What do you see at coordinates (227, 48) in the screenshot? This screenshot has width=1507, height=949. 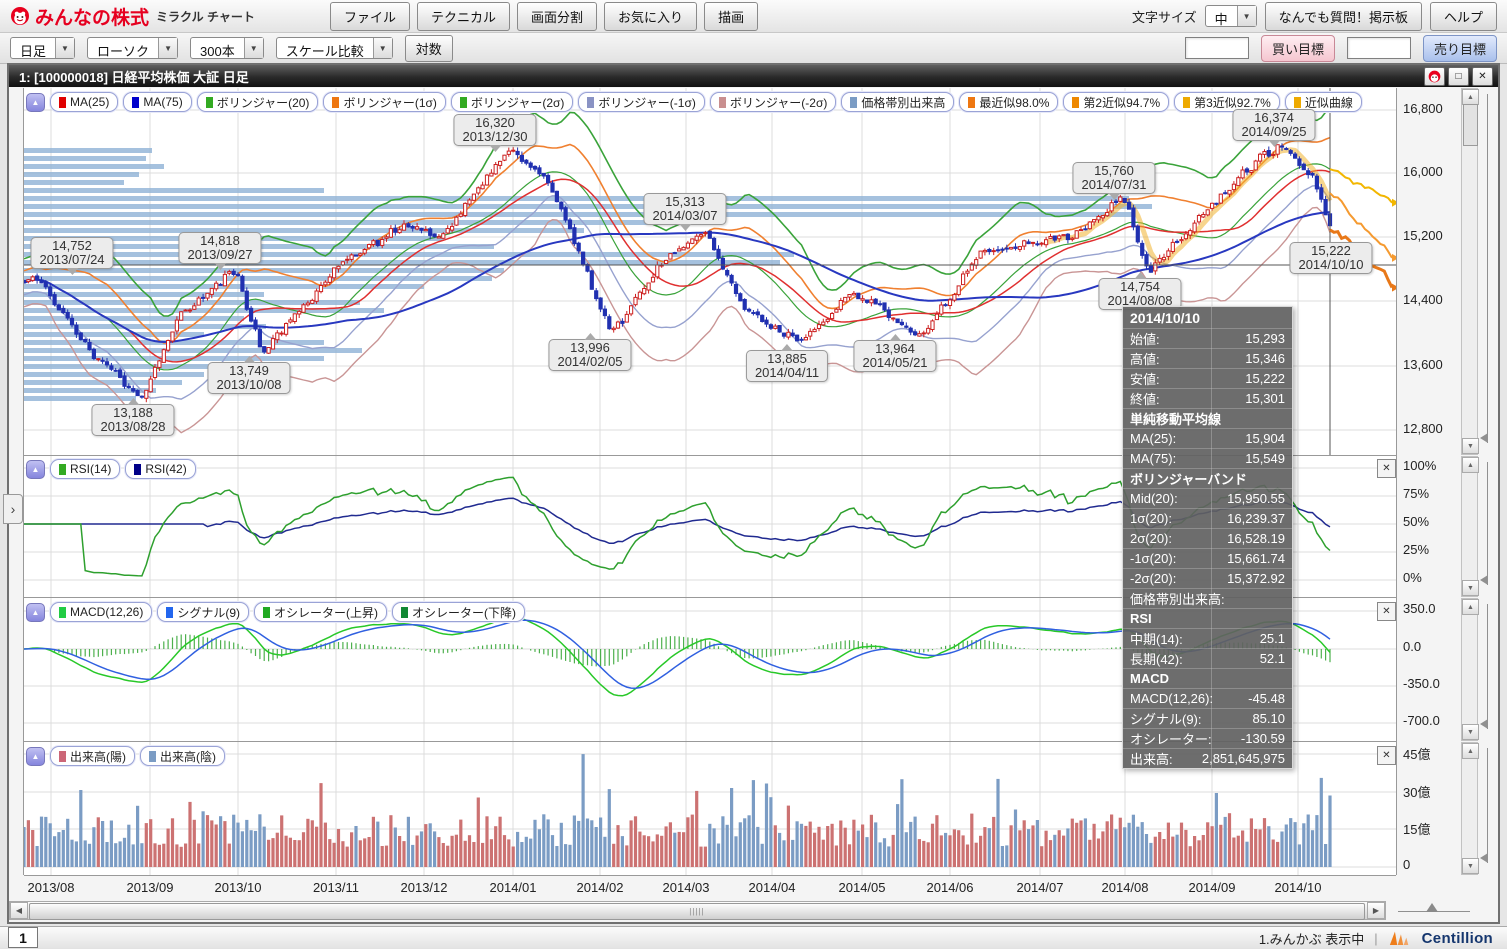 I see `toolbar-dropdown: 300本 ▼` at bounding box center [227, 48].